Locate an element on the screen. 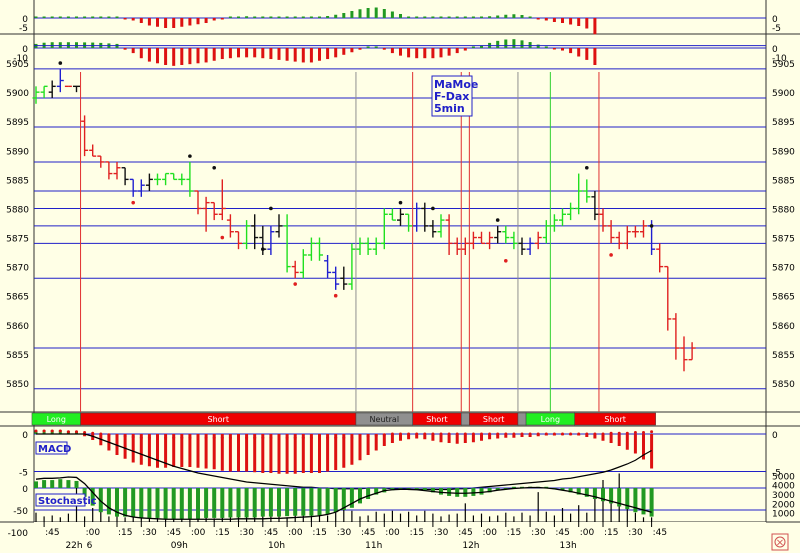 The height and width of the screenshot is (553, 800). price-tick-left: 5850 is located at coordinates (17, 385).